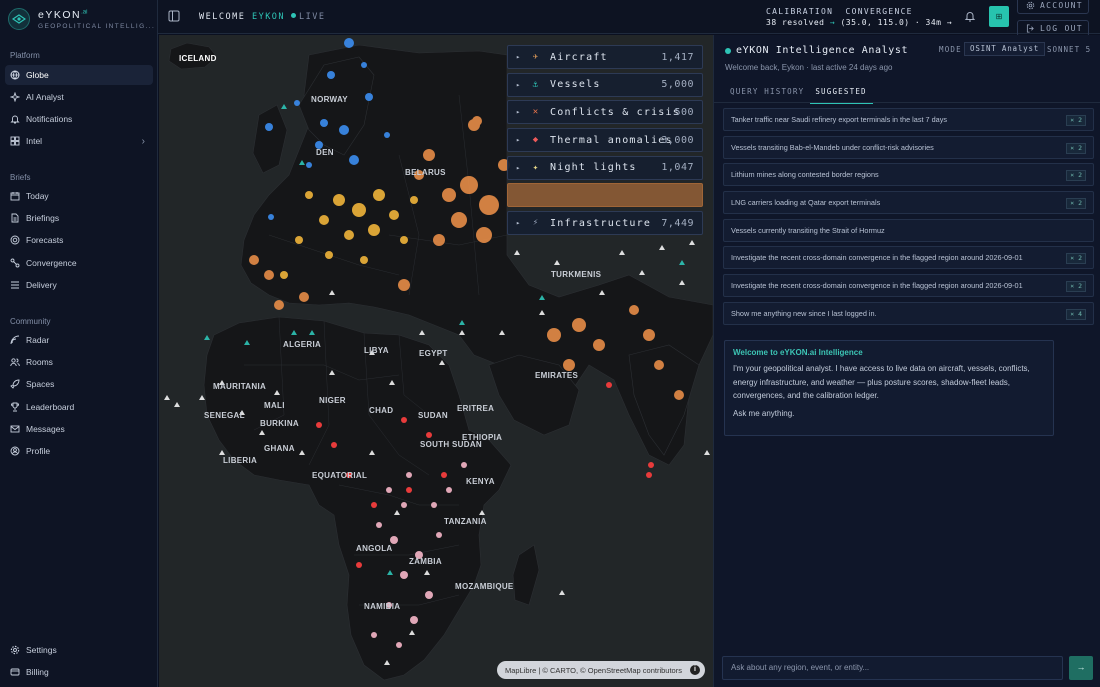  Describe the element at coordinates (274, 405) in the screenshot. I see `country-label: MALI` at that location.